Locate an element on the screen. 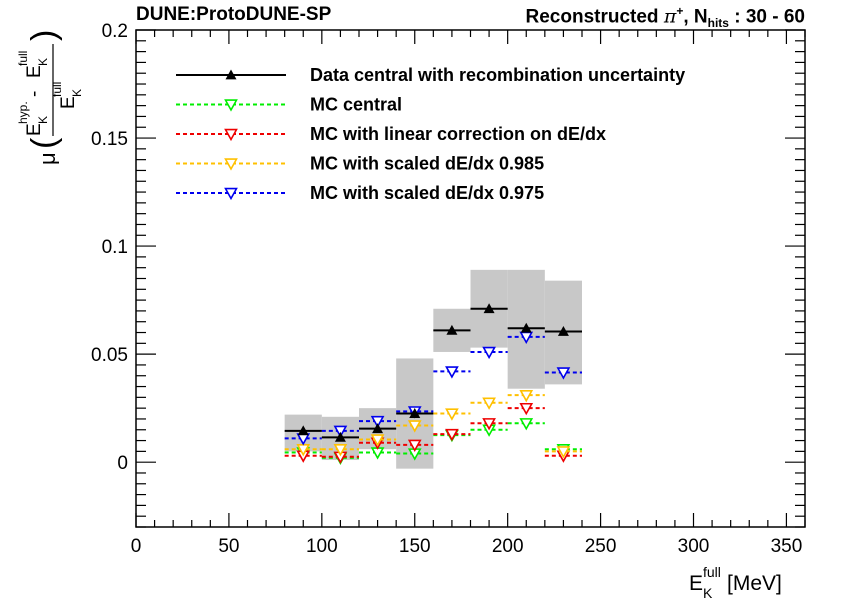  ylabel-num-e2: E is located at coordinates (34, 71).